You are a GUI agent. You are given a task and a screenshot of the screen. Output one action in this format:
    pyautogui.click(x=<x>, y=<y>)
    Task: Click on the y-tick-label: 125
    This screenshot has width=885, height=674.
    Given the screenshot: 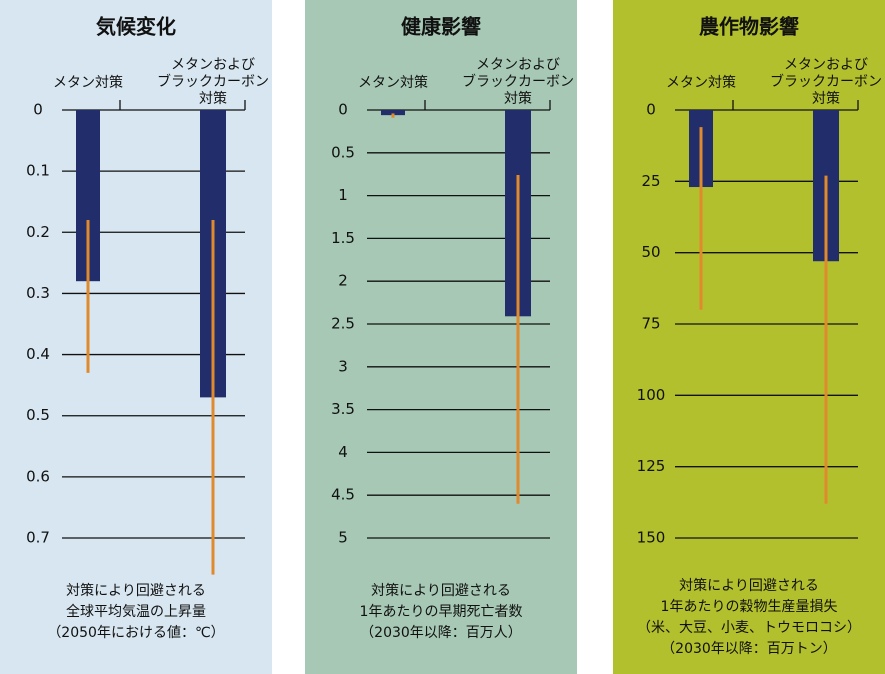 What is the action you would take?
    pyautogui.click(x=651, y=466)
    